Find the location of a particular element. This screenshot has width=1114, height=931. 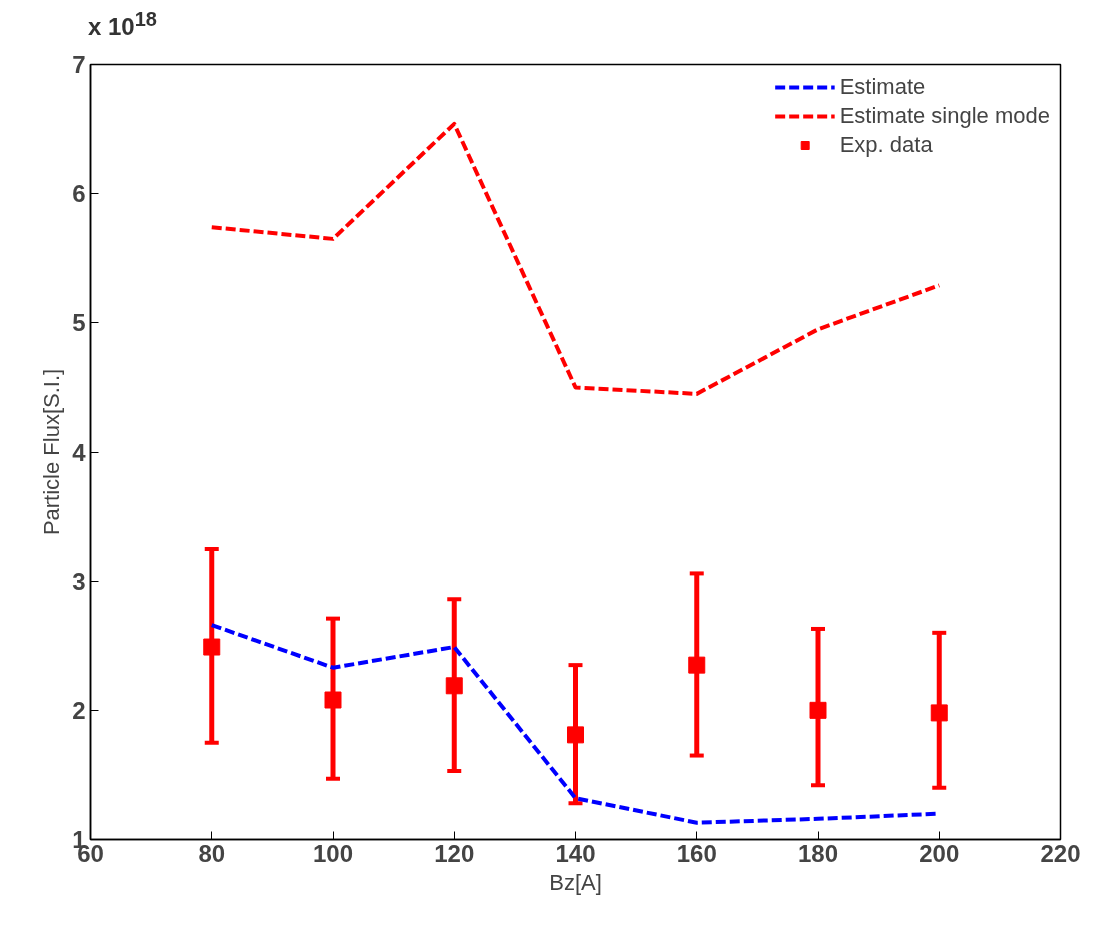

x-tick-label: 220 is located at coordinates (1060, 853).